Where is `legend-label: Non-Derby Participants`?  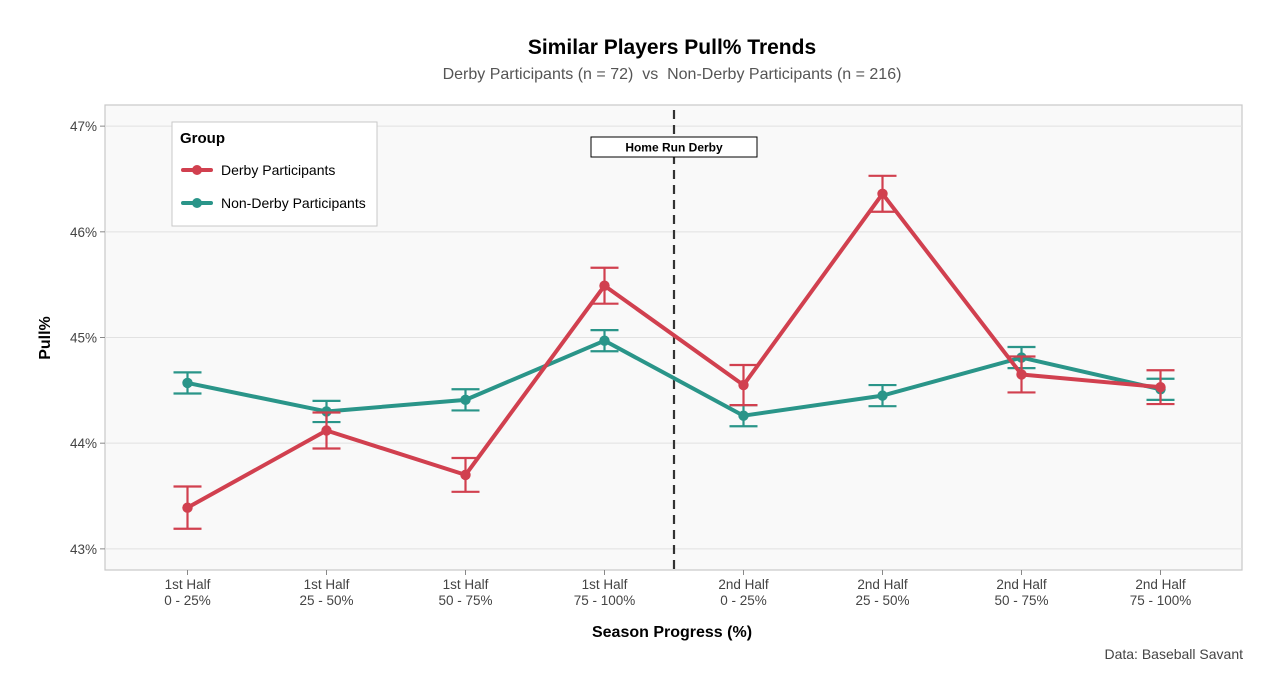
legend-label: Non-Derby Participants is located at coordinates (293, 203).